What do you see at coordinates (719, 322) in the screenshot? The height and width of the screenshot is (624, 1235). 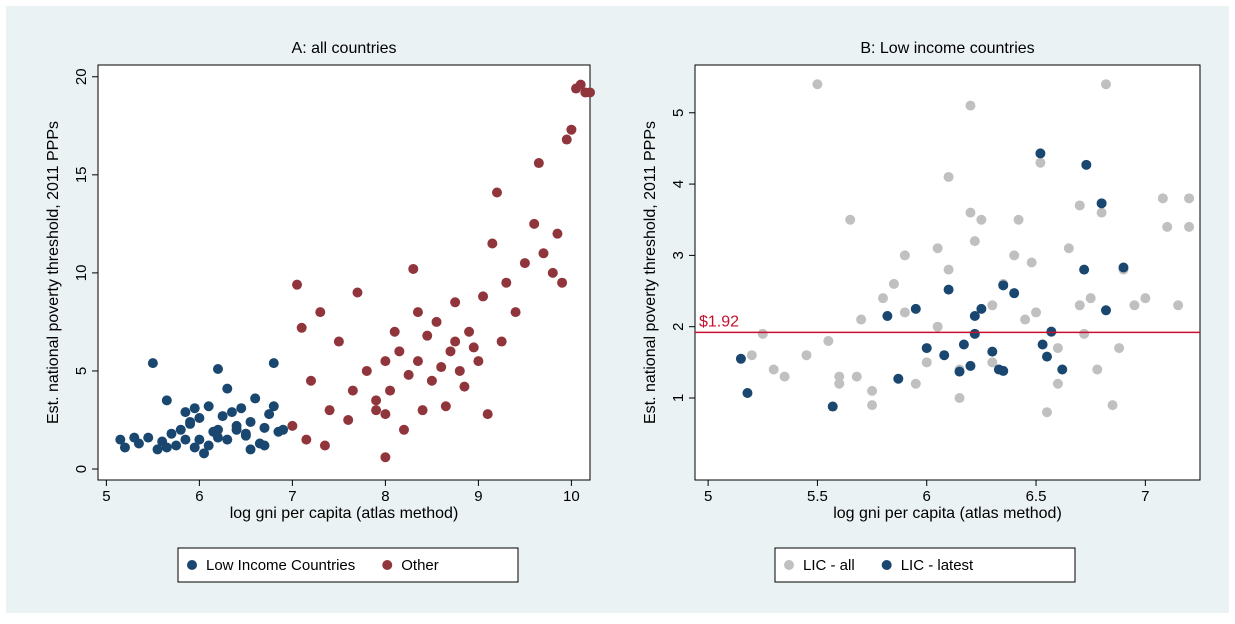 I see `reference-label: $1.92` at bounding box center [719, 322].